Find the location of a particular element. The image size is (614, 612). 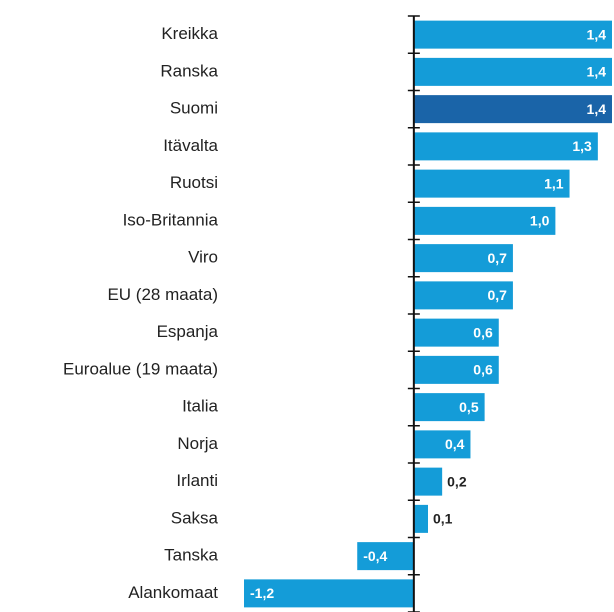

category-label: Ruotsi is located at coordinates (194, 182).